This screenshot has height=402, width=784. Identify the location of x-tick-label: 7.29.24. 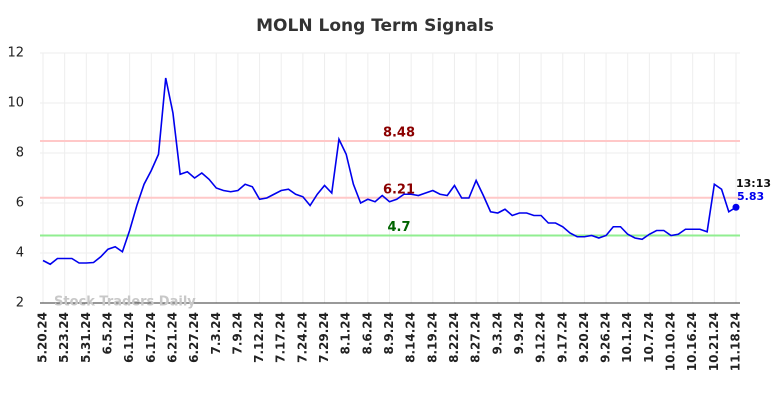
(324, 337).